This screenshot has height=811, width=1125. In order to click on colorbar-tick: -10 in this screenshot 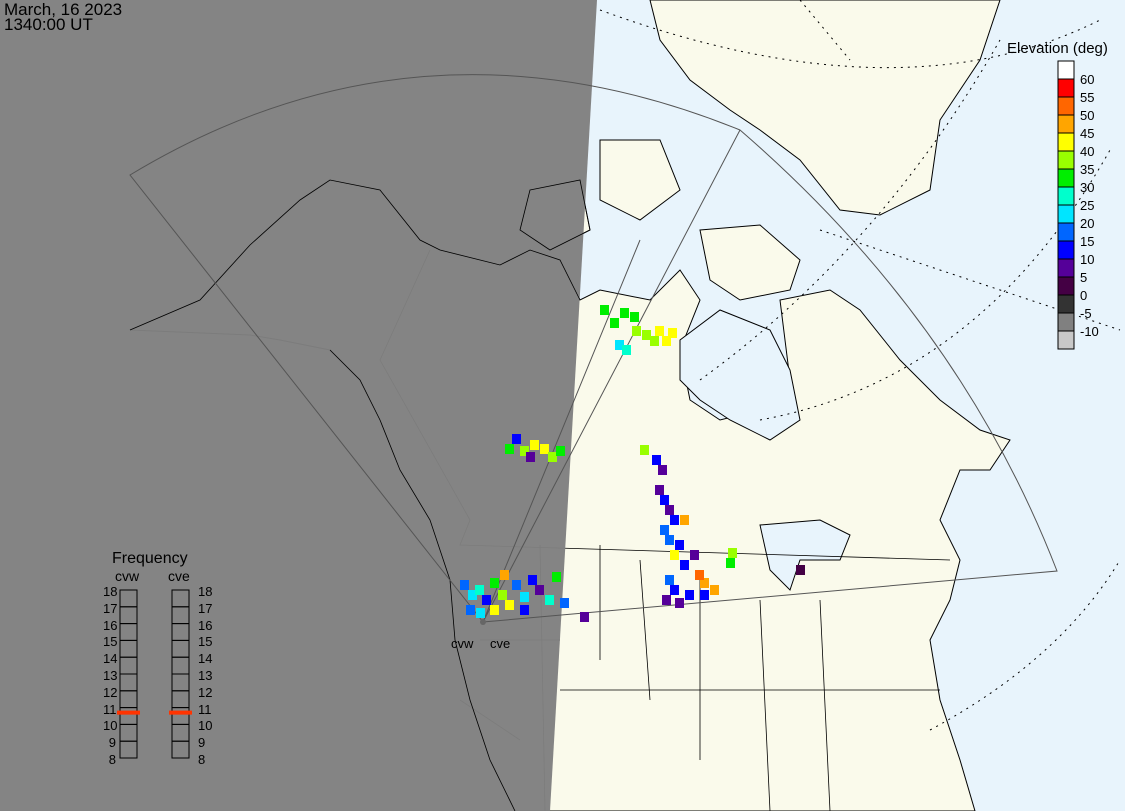, I will do `click(1089, 331)`.